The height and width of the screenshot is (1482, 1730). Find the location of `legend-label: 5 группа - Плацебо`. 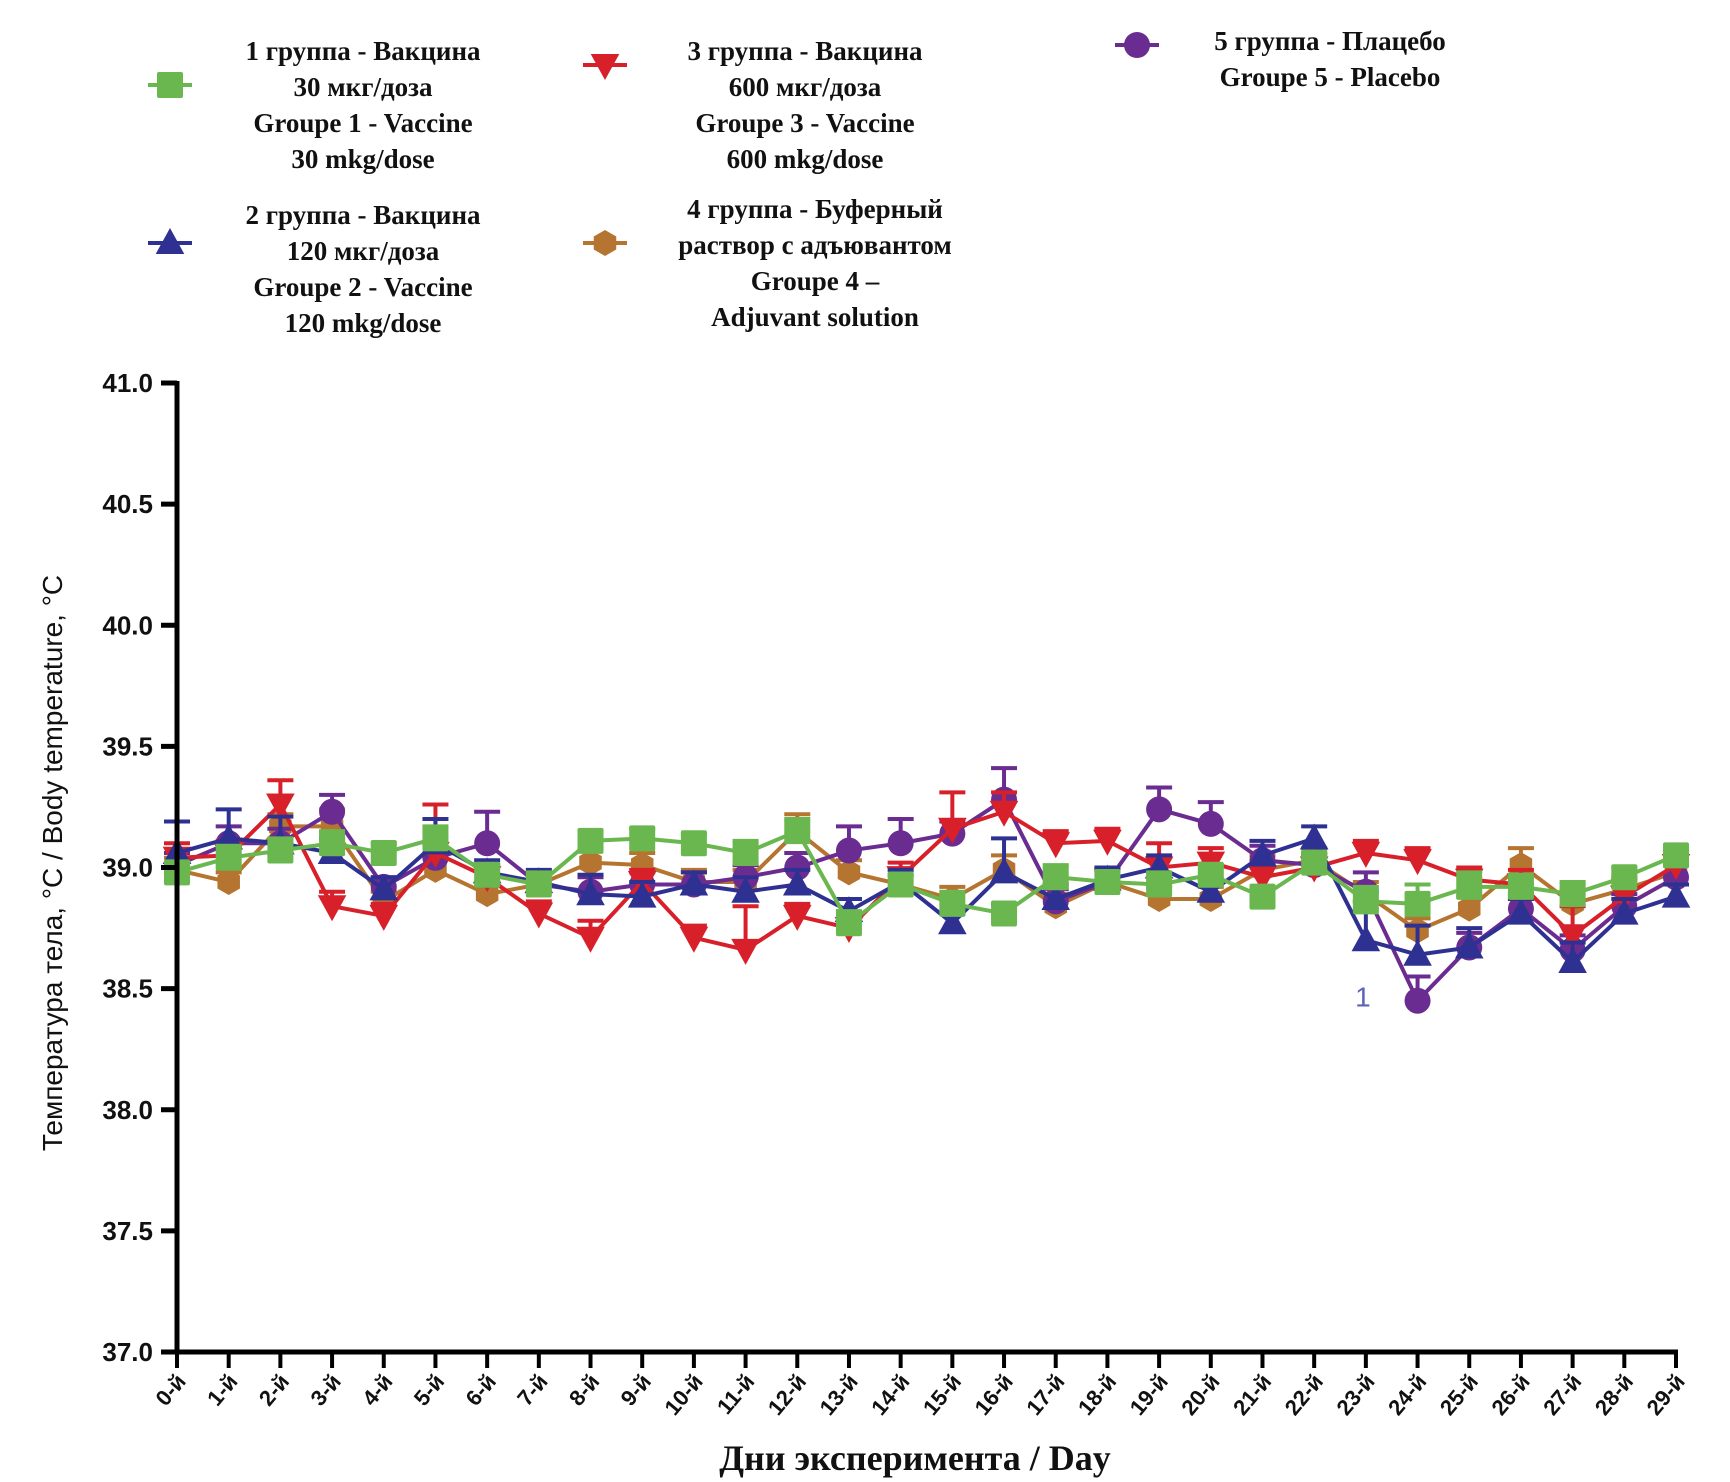

legend-label: 5 группа - Плацебо is located at coordinates (1330, 41).